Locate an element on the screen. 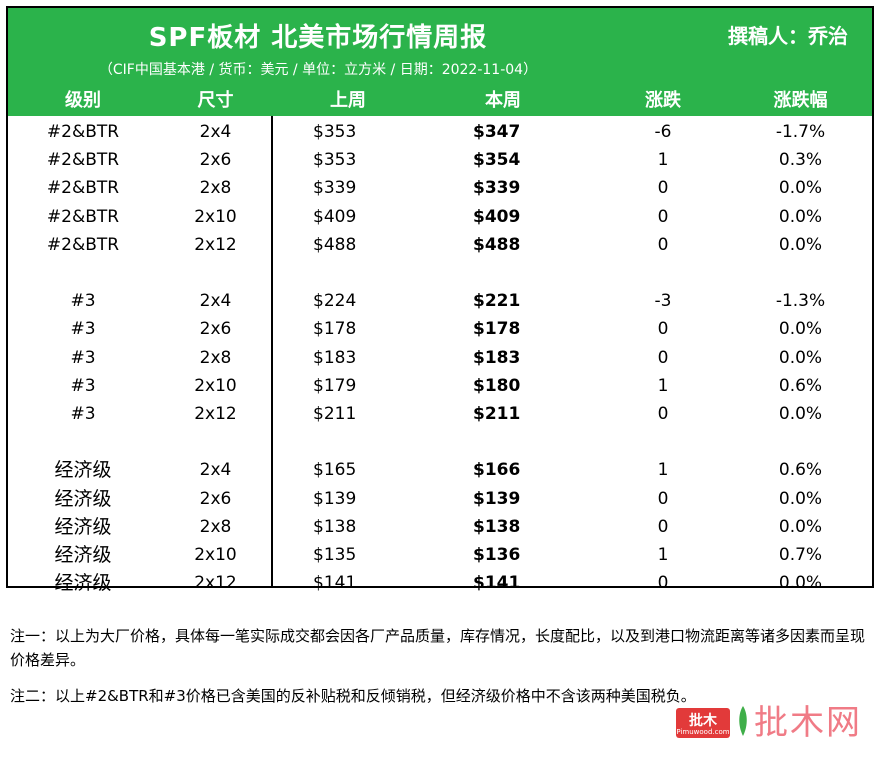 Image resolution: width=884 pixels, height=757 pixels. column-header-size: 尺寸 is located at coordinates (215, 100).